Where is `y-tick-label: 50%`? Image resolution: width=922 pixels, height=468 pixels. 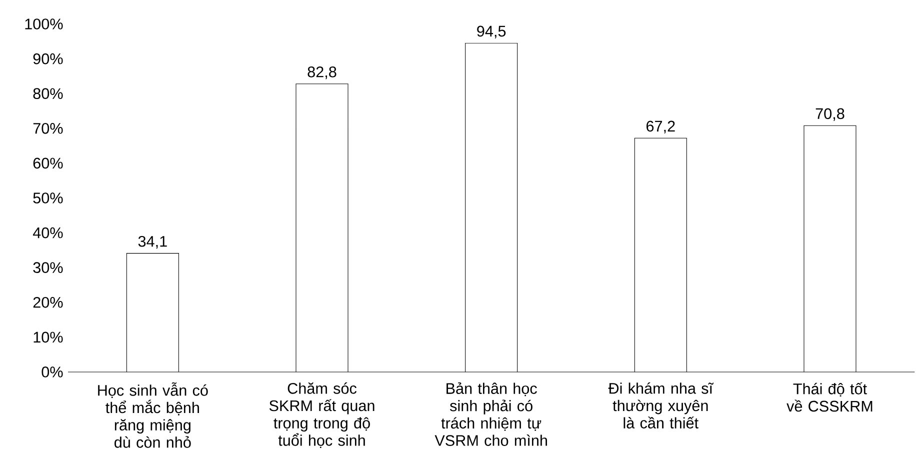 y-tick-label: 50% is located at coordinates (48, 198).